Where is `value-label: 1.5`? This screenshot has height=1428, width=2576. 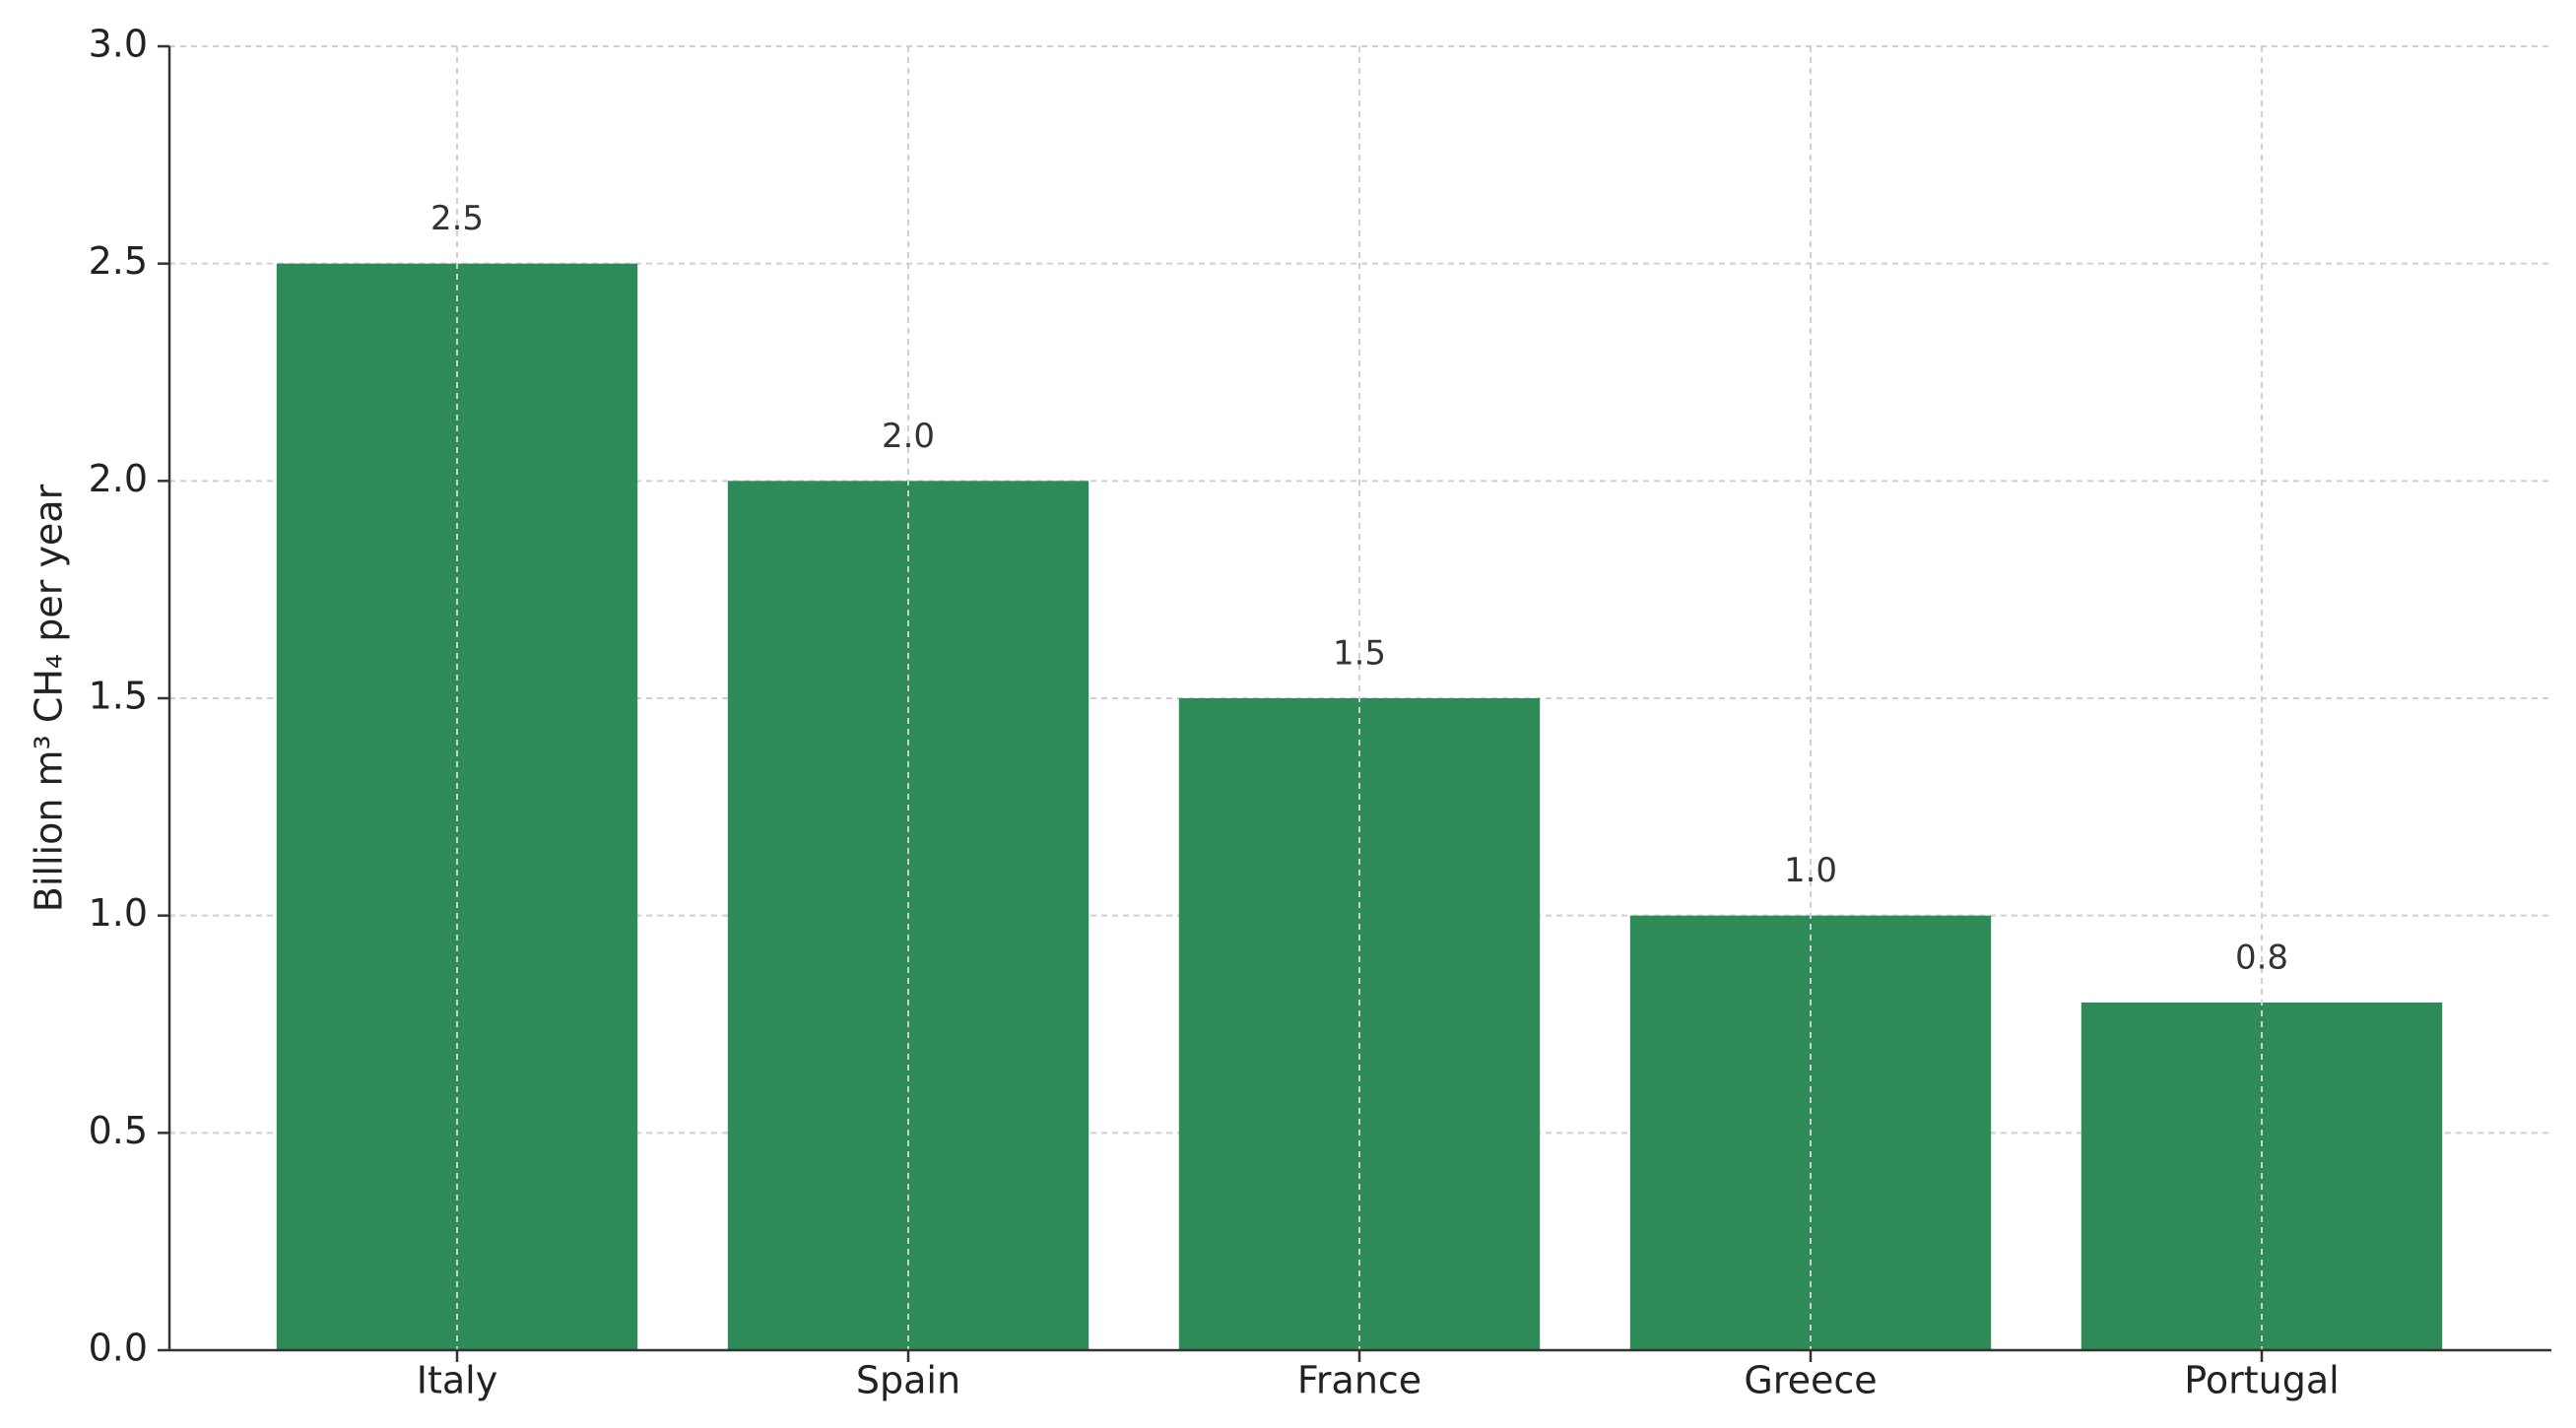 value-label: 1.5 is located at coordinates (1360, 654).